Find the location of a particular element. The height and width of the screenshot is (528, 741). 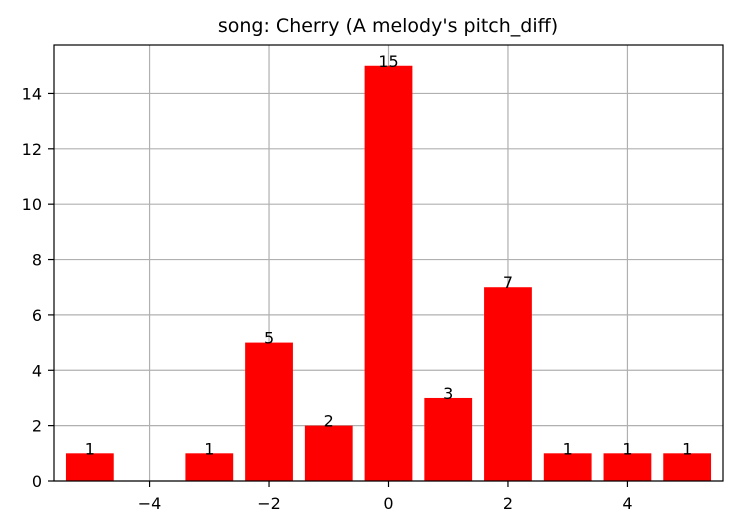

y-tick-label: 6 is located at coordinates (37, 315).